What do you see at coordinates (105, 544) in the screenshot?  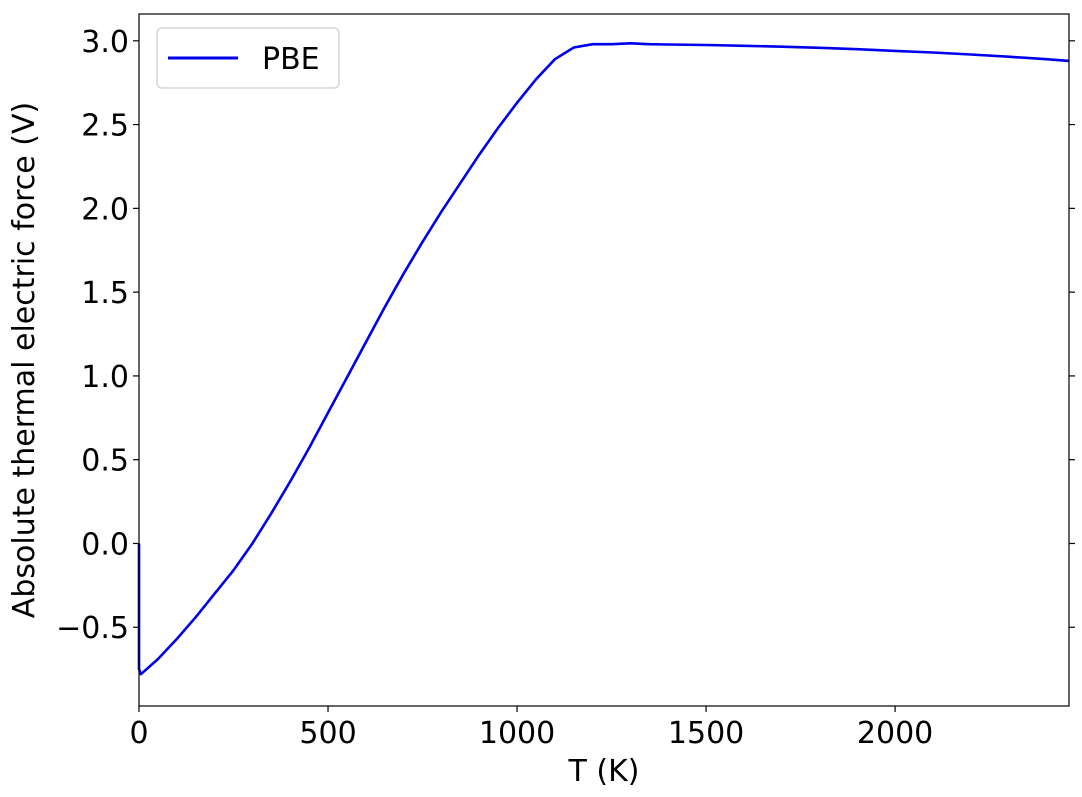 I see `y-tick-label: 0.0` at bounding box center [105, 544].